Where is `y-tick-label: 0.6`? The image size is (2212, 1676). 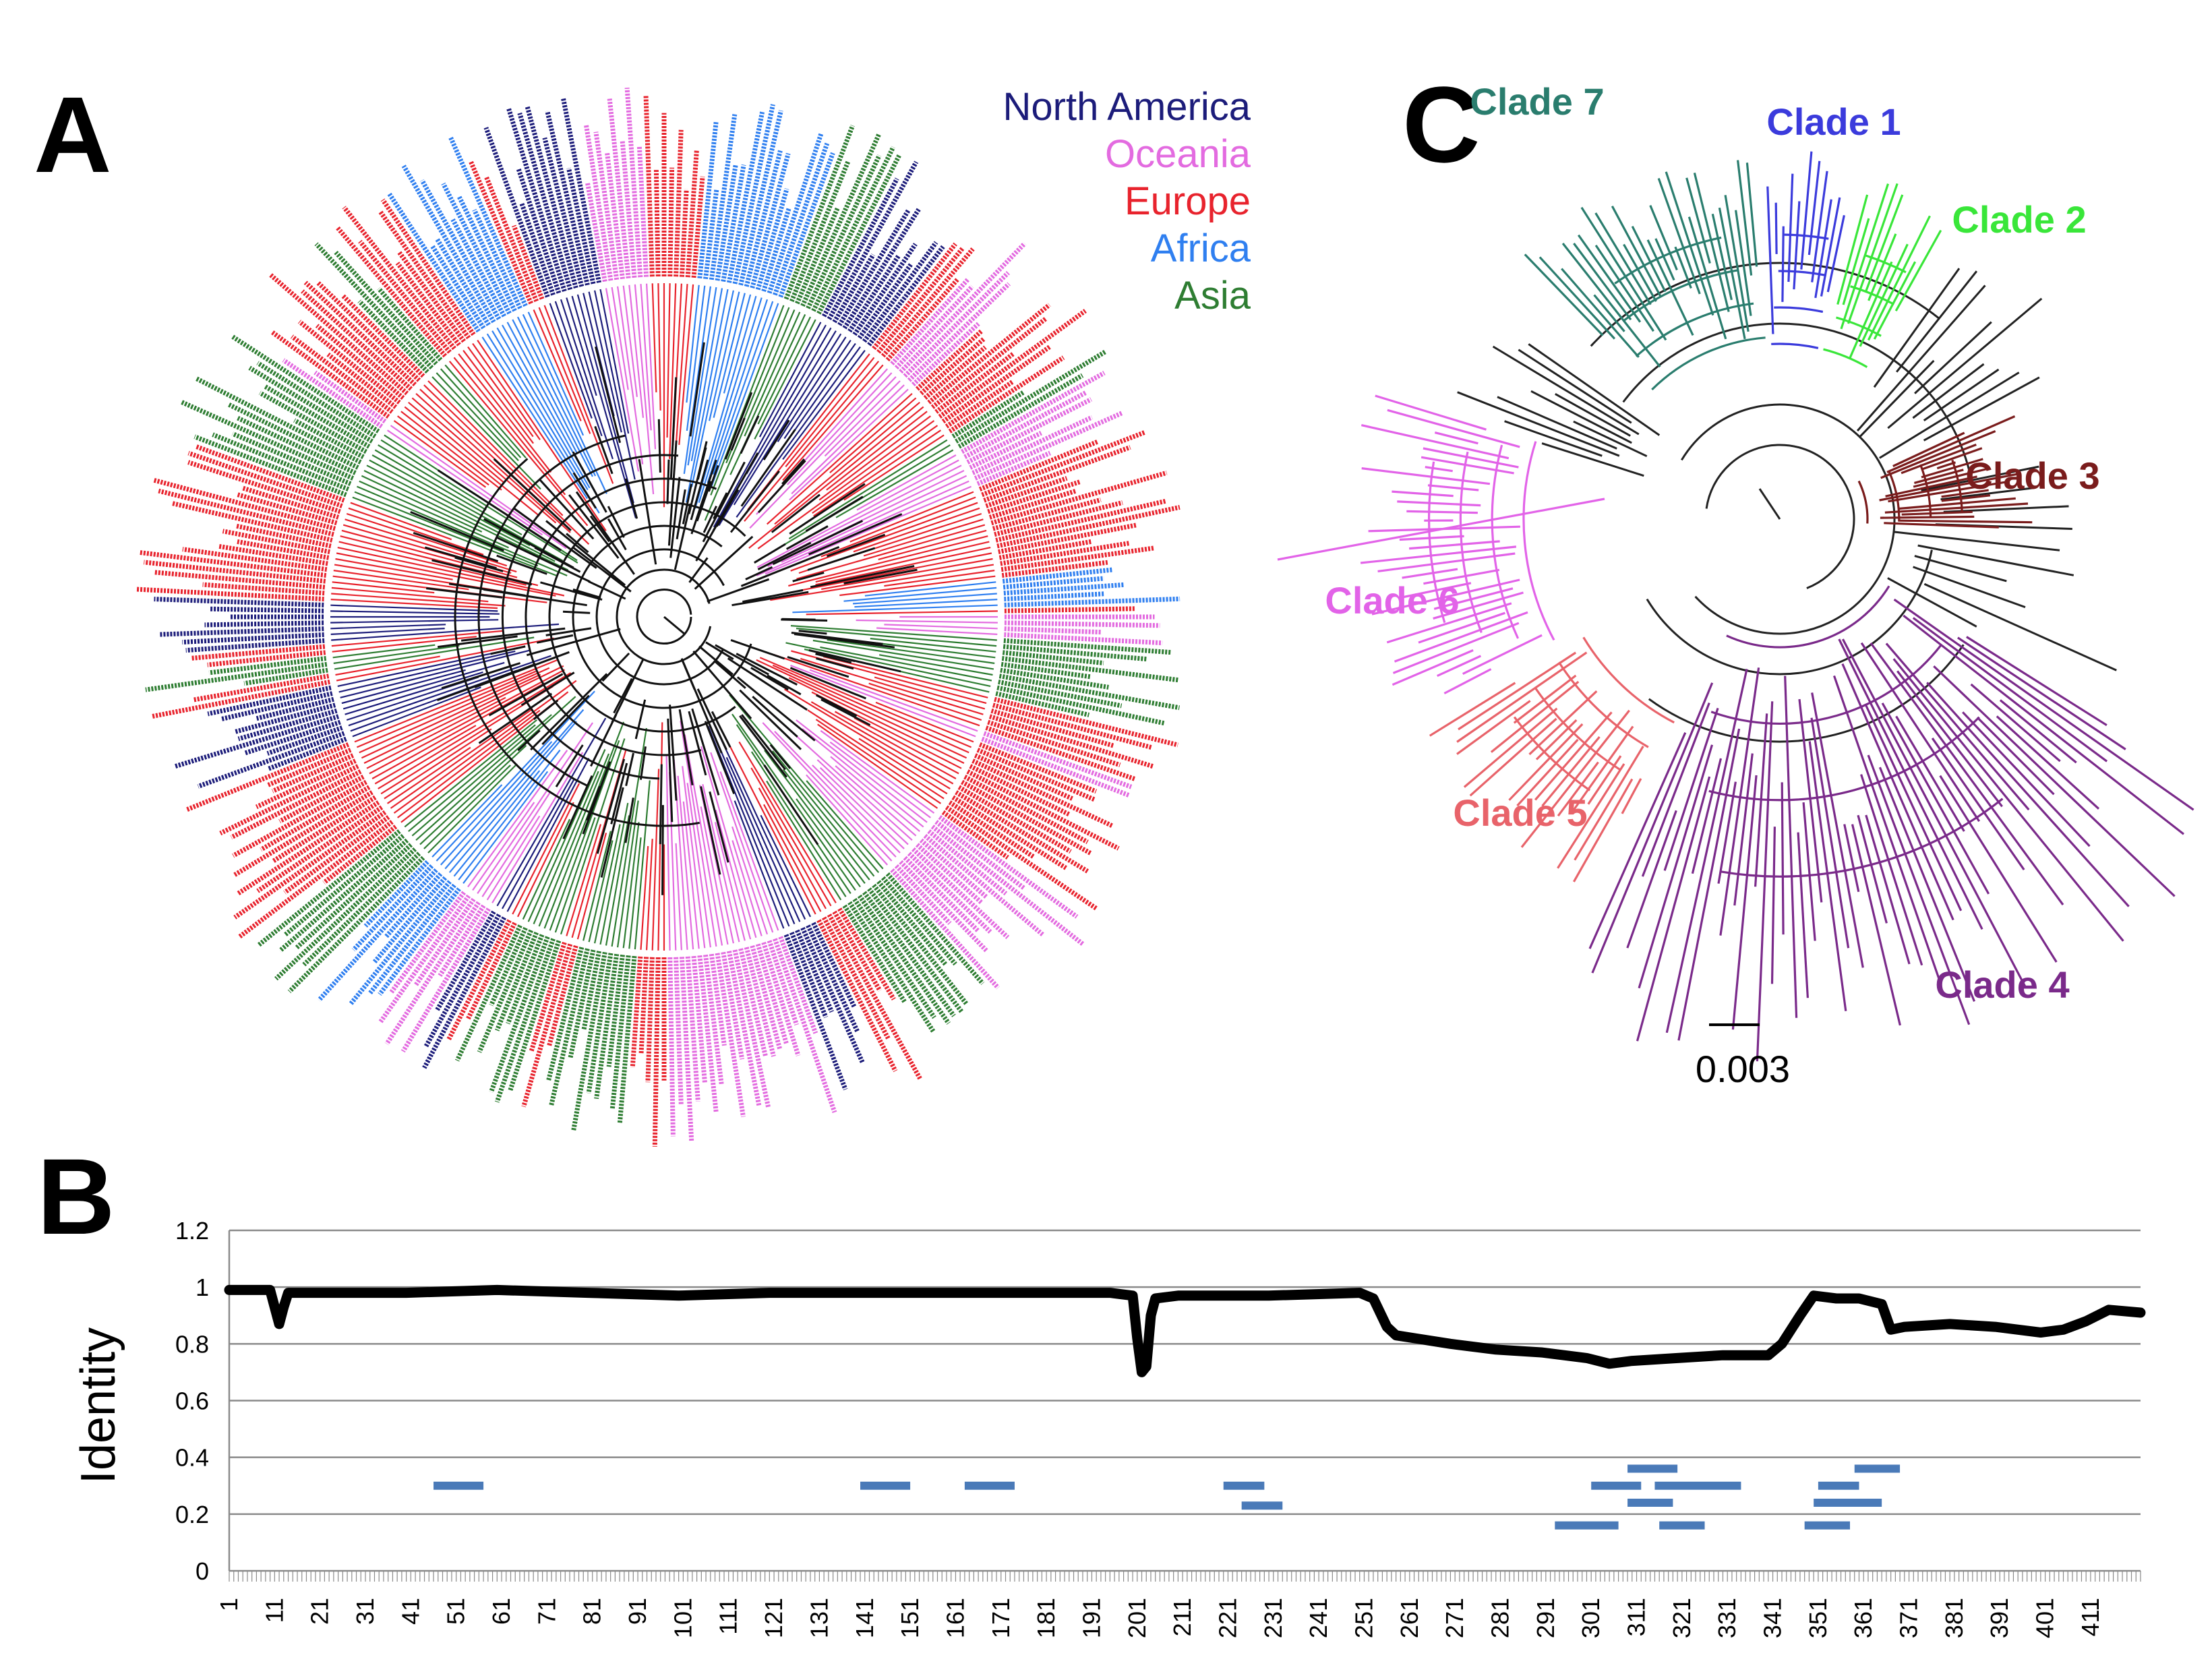 y-tick-label: 0.6 is located at coordinates (192, 1401).